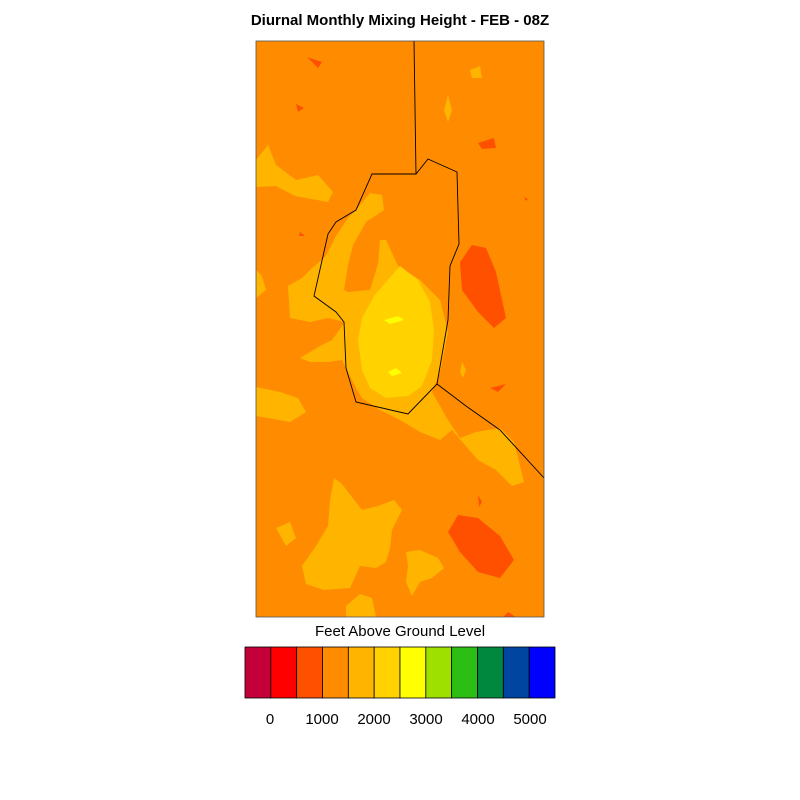 The height and width of the screenshot is (800, 800). Describe the element at coordinates (530, 719) in the screenshot. I see `colorbar-tick-label: 5000` at that location.